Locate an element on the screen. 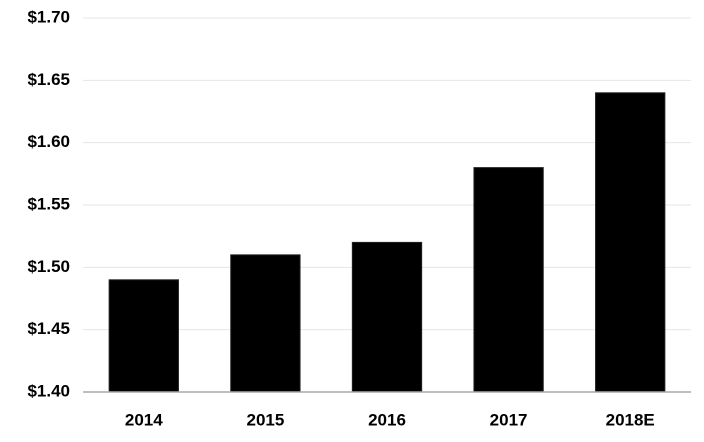  x-tick-label: 2018E is located at coordinates (630, 419).